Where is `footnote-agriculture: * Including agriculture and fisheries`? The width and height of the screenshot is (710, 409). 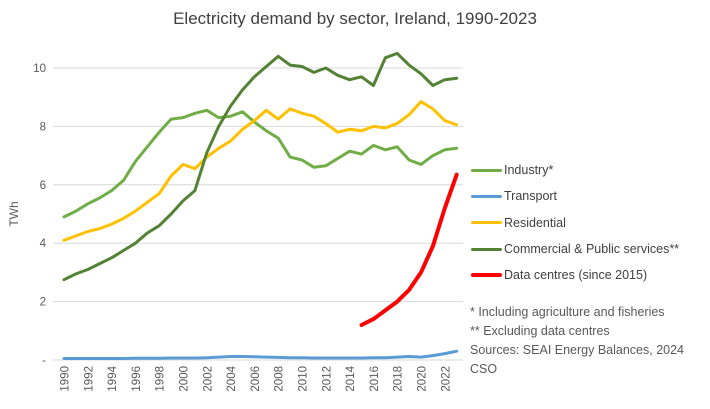
footnote-agriculture: * Including agriculture and fisheries is located at coordinates (567, 312).